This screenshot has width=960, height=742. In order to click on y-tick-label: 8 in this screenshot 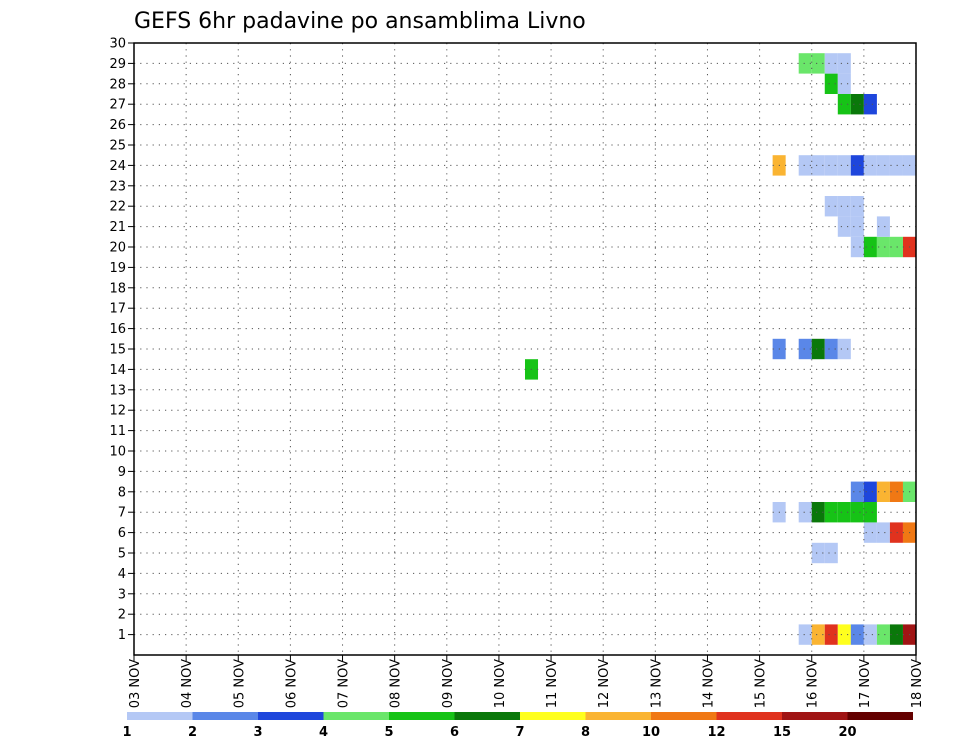, I will do `click(122, 492)`.